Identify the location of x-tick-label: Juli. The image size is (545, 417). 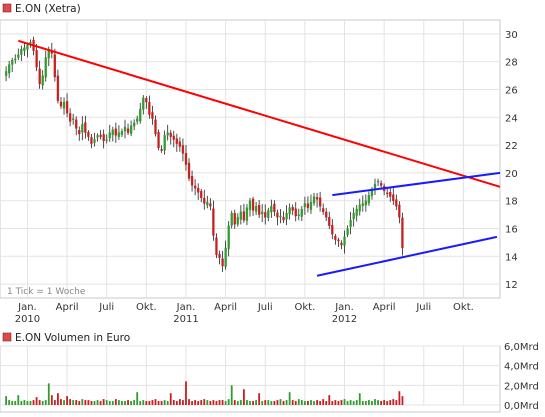
(265, 307).